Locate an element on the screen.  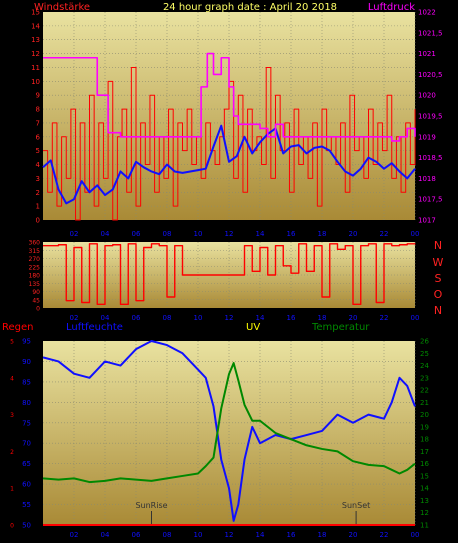
wind-direction-tick: 45 is located at coordinates (36, 300).